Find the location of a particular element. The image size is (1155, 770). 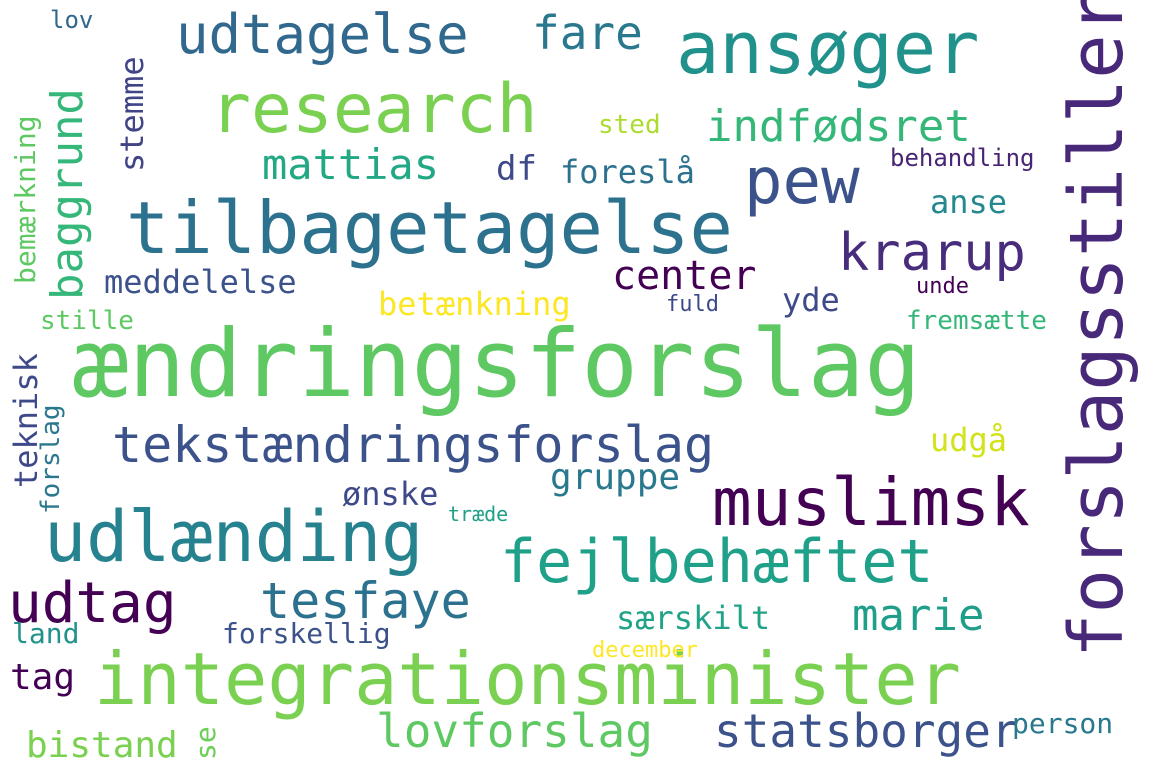

word-udlaending: udlænding is located at coordinates (234, 537).